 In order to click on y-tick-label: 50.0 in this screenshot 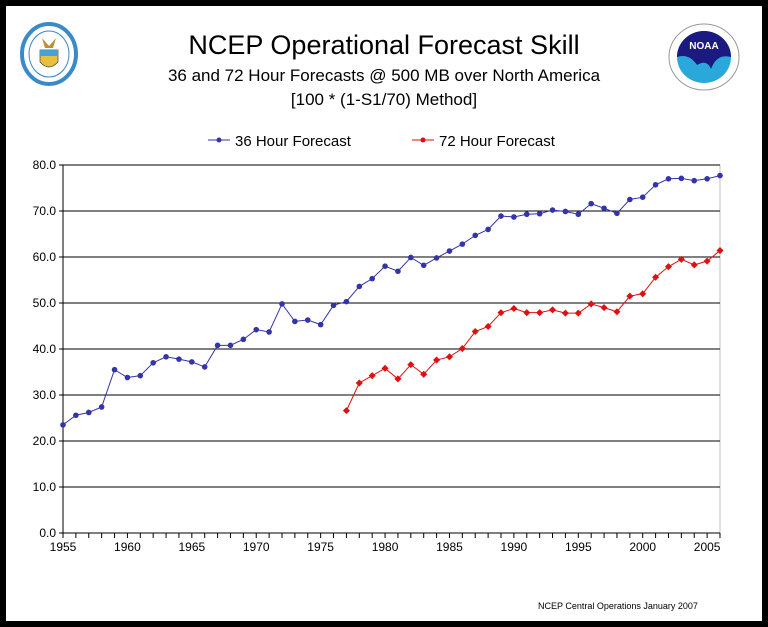, I will do `click(45, 303)`.